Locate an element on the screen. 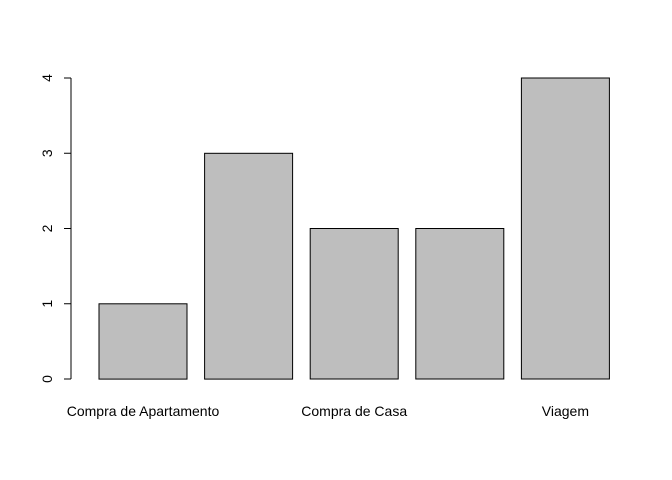 The image size is (672, 480). category-label-1: Compra de Apartamento is located at coordinates (143, 411).